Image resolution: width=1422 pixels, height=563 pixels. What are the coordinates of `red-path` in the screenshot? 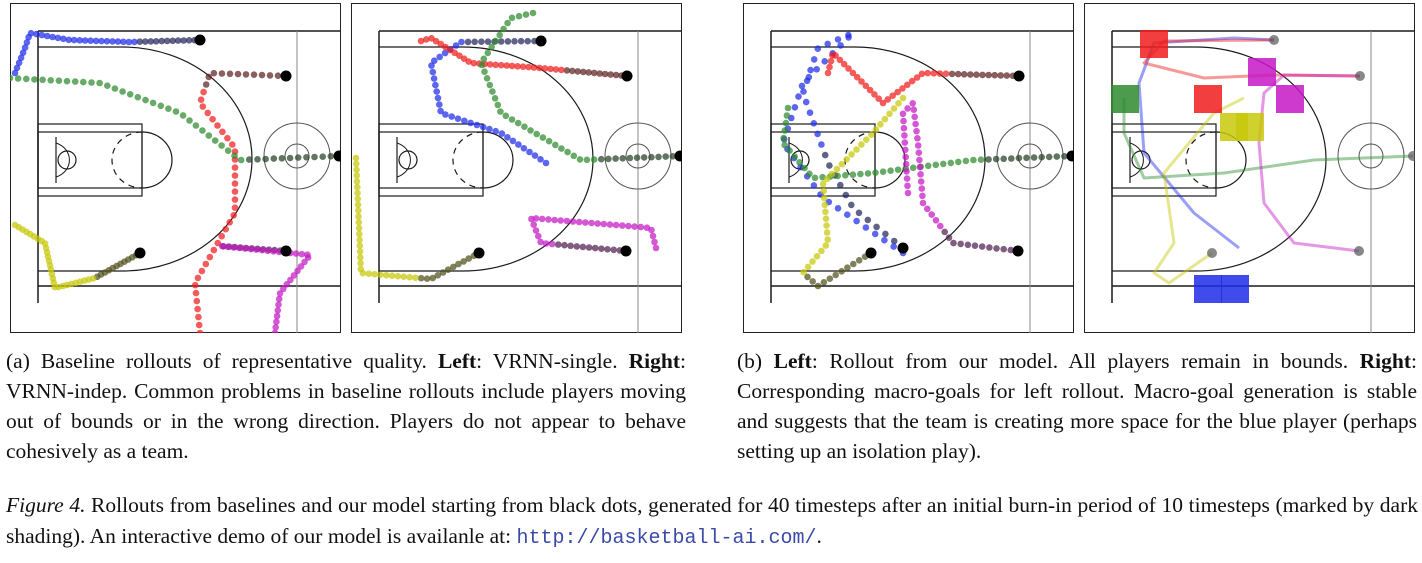 It's located at (1251, 59).